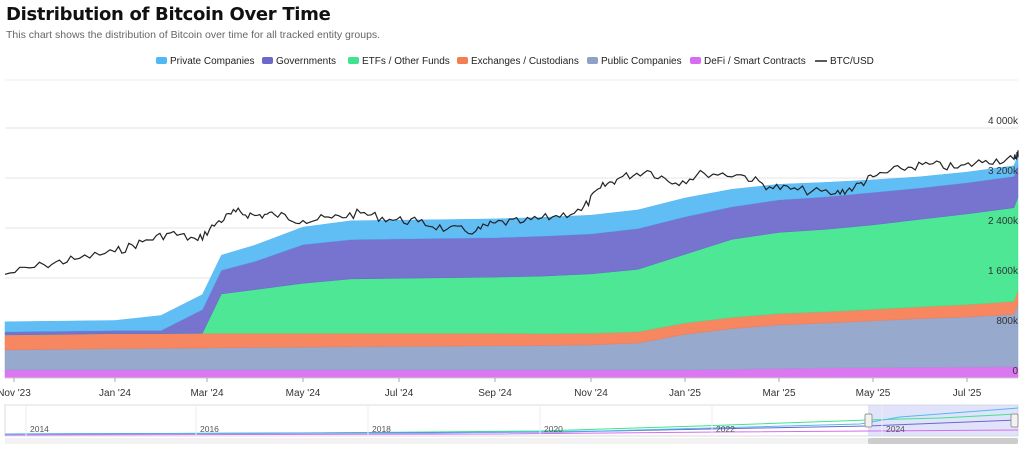  Describe the element at coordinates (553, 429) in the screenshot. I see `navigator-year-label: 2020` at that location.